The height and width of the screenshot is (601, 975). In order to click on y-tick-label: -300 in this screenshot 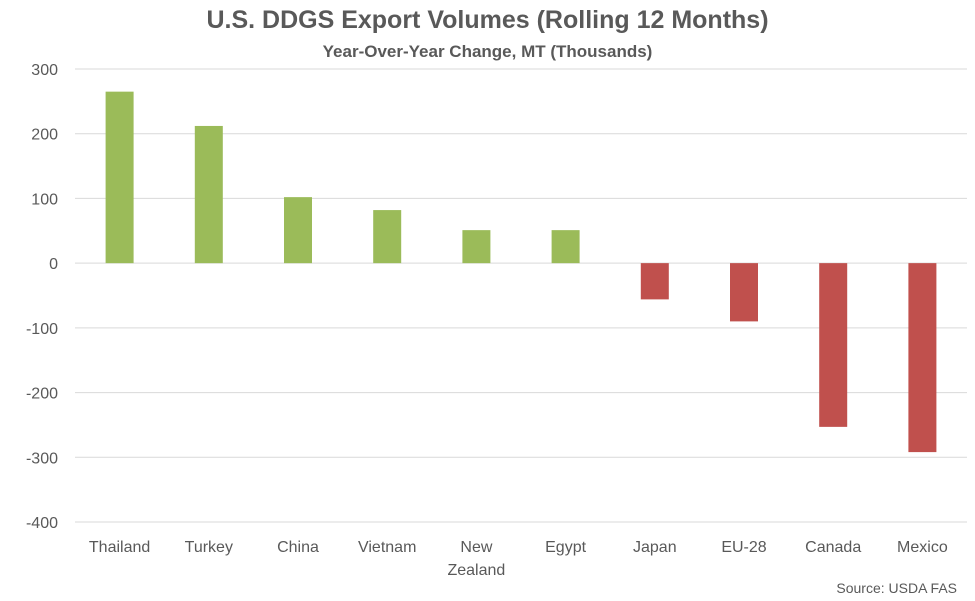, I will do `click(42, 458)`.